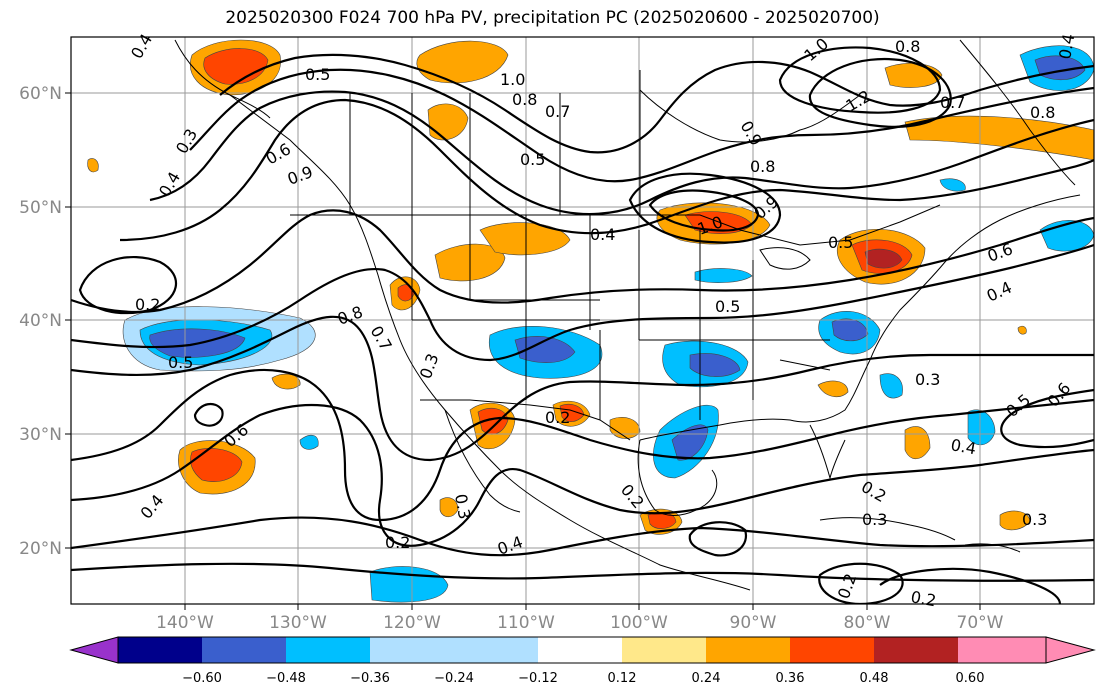 The height and width of the screenshot is (698, 1105). Describe the element at coordinates (412, 623) in the screenshot. I see `lon-label: 120°W` at that location.